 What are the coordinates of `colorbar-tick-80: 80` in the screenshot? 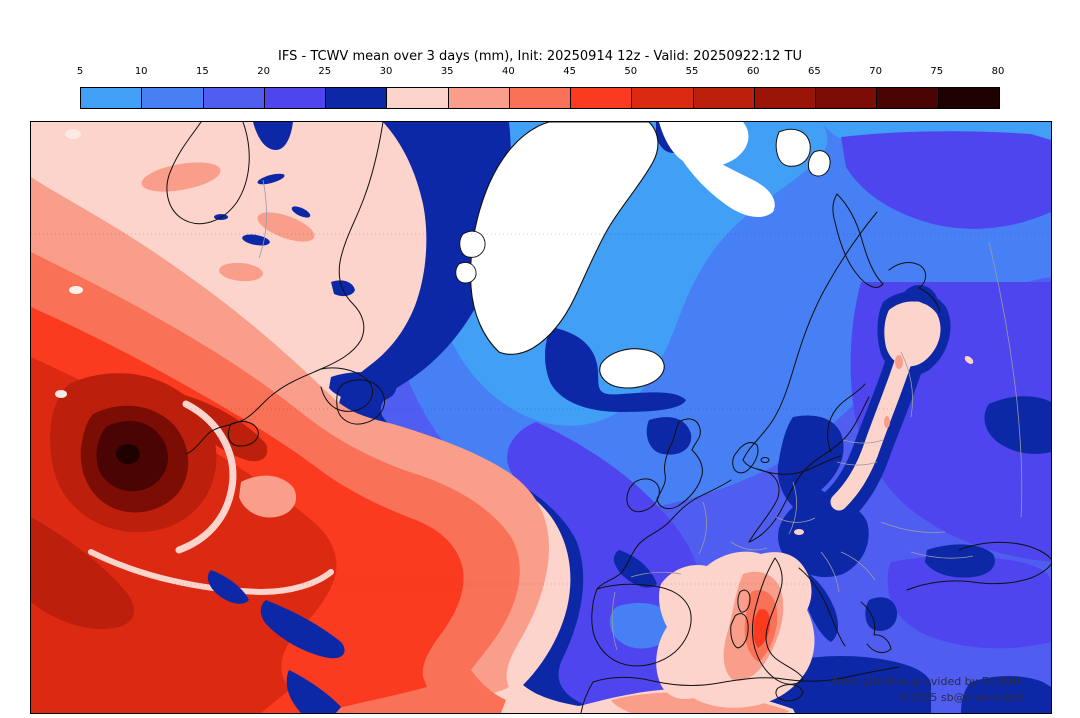 It's located at (998, 71).